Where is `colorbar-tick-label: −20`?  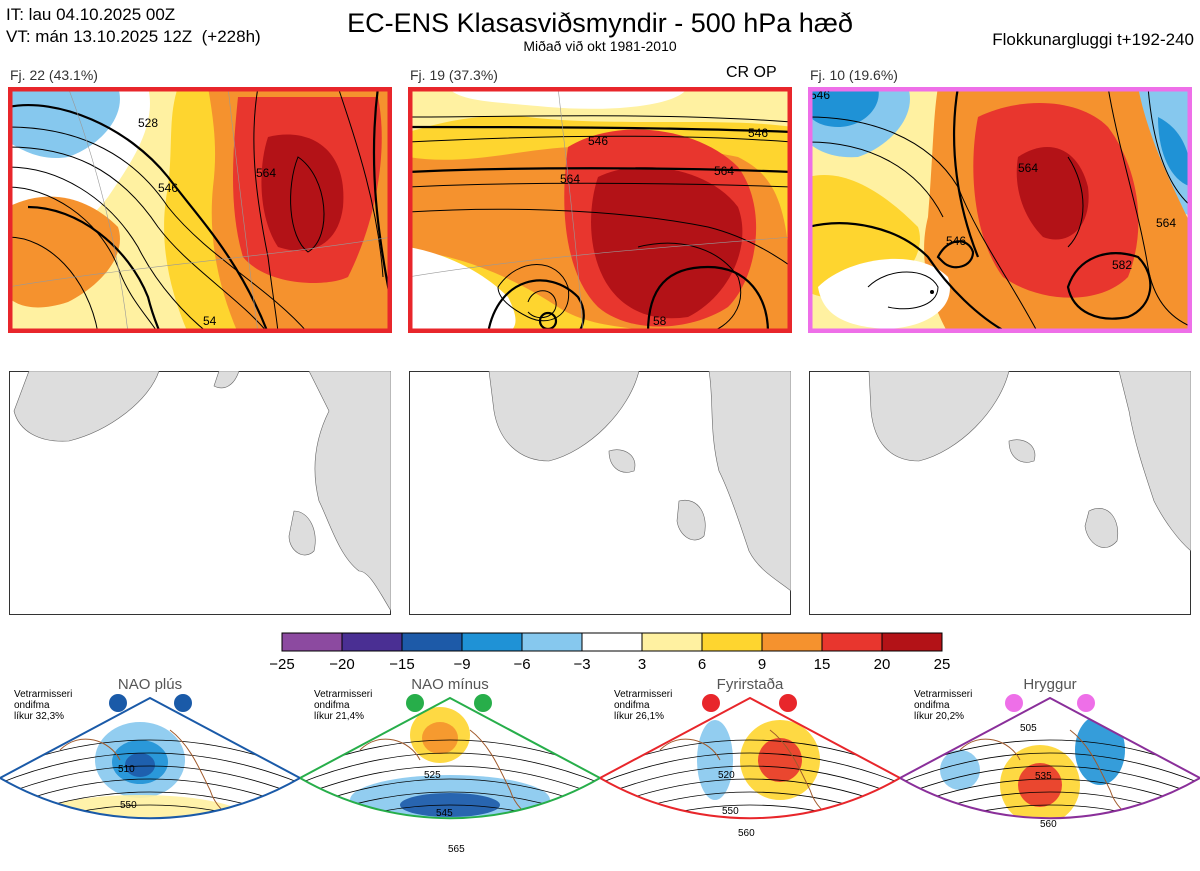 colorbar-tick-label: −20 is located at coordinates (342, 664).